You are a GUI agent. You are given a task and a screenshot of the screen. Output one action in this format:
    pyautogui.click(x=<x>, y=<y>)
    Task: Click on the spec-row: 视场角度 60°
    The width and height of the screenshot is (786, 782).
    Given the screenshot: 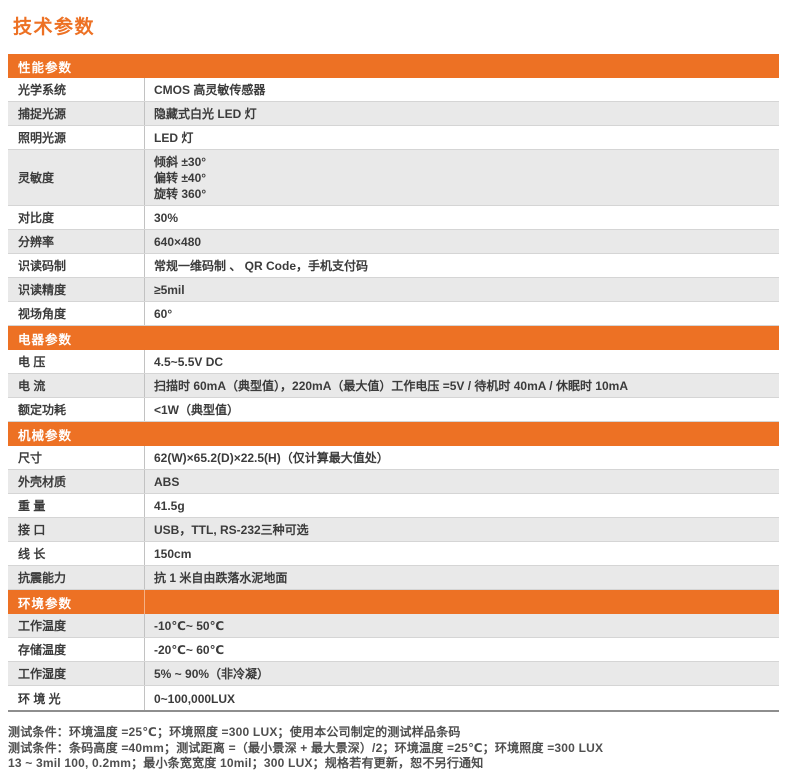 What is the action you would take?
    pyautogui.click(x=393, y=314)
    